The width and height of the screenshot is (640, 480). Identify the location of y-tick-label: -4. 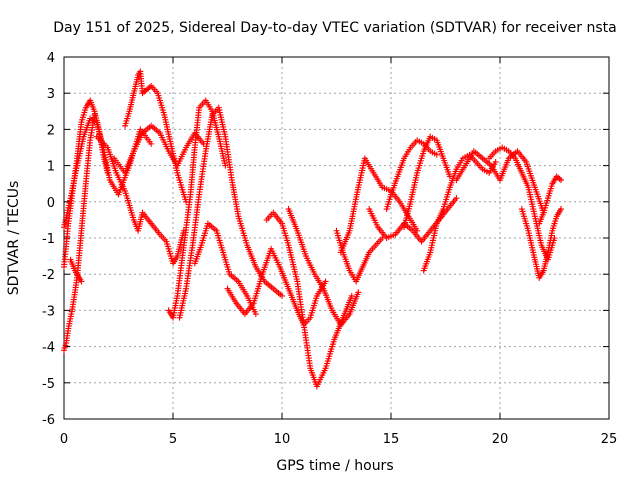
(48, 348).